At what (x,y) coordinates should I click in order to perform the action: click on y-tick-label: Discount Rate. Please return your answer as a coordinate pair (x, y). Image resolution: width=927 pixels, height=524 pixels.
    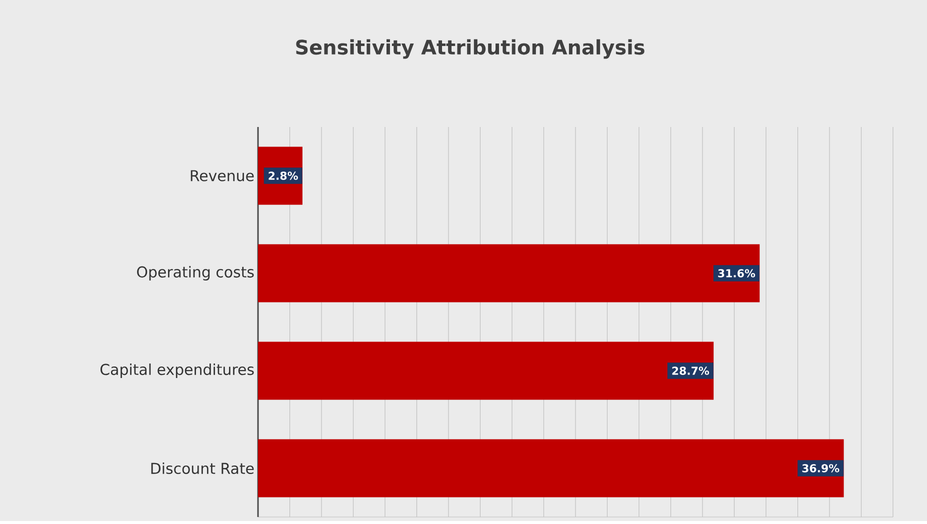
    Looking at the image, I should click on (202, 468).